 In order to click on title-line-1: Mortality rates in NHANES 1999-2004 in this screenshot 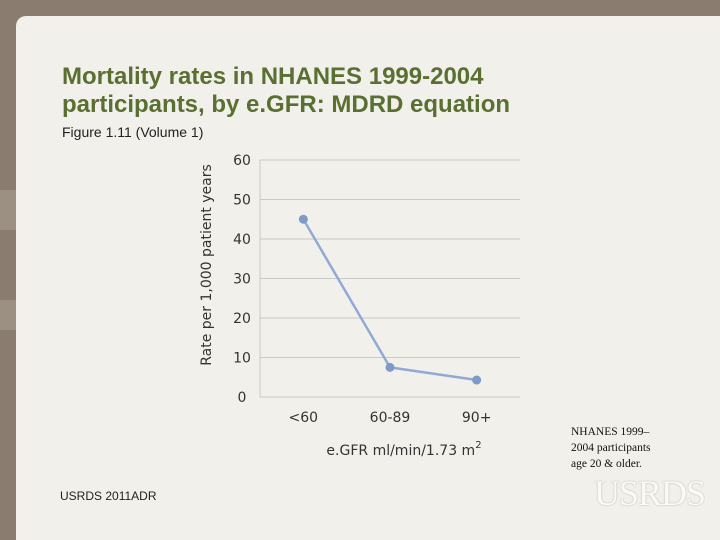, I will do `click(273, 76)`.